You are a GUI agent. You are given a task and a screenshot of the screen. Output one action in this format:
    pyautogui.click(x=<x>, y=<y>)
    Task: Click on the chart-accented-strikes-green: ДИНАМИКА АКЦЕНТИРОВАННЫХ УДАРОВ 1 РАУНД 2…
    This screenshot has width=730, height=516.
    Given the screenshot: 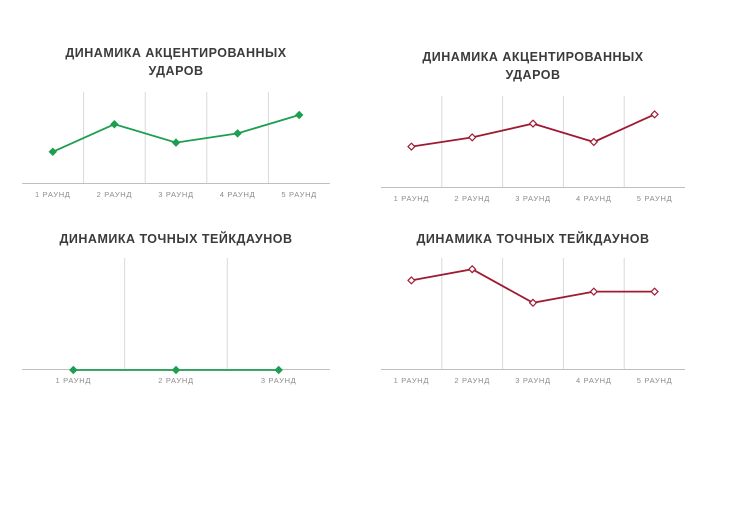 What is the action you would take?
    pyautogui.click(x=176, y=121)
    